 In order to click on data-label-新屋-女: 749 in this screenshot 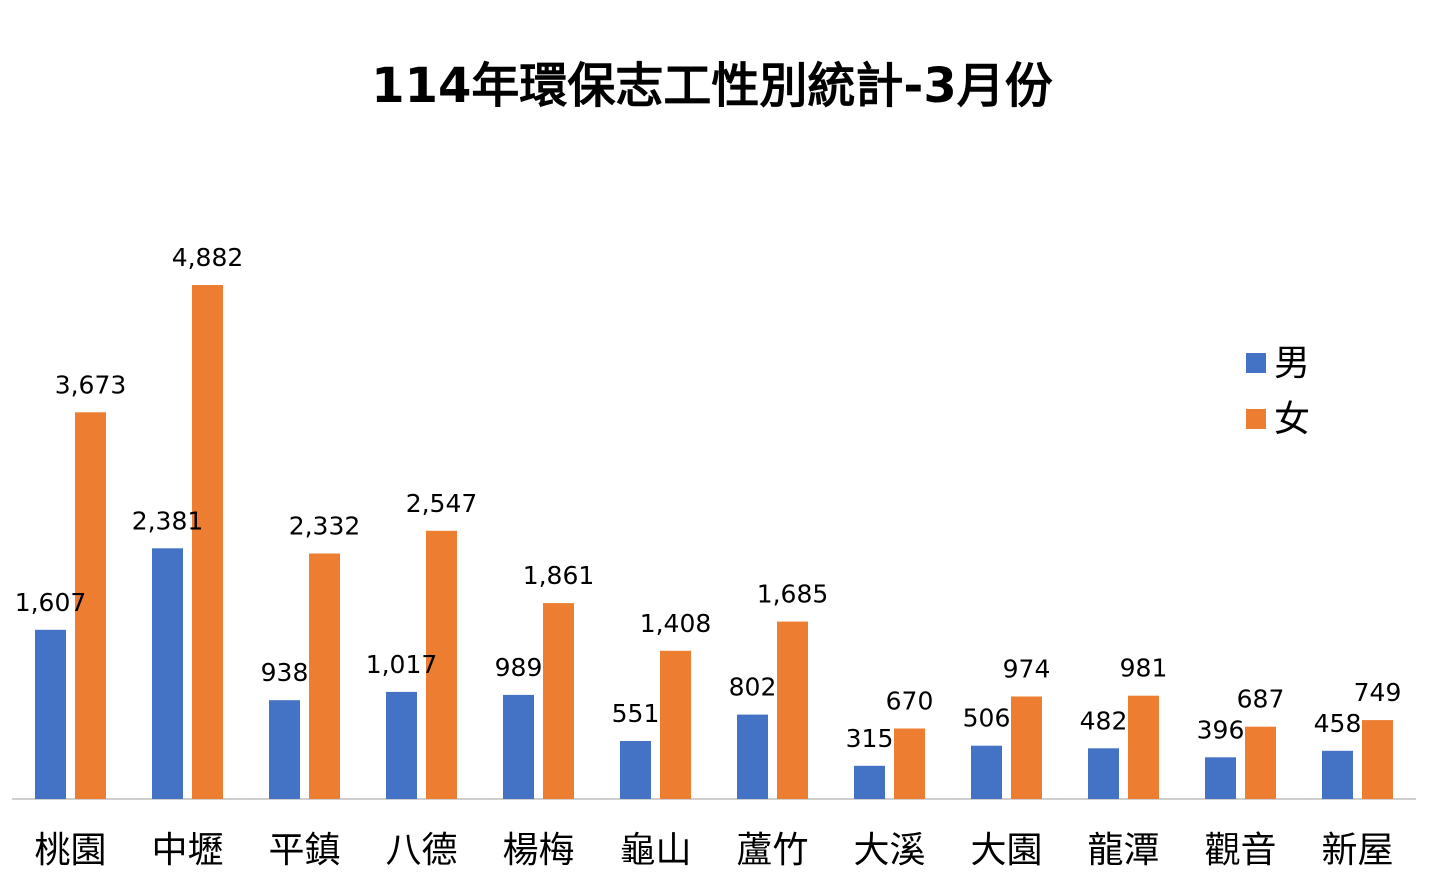, I will do `click(1378, 692)`.